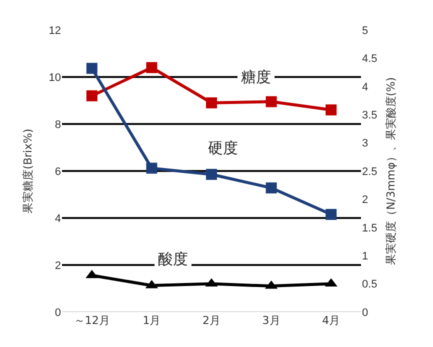 This screenshot has height=347, width=433. I want to click on y-tick-label: 10, so click(54, 78).